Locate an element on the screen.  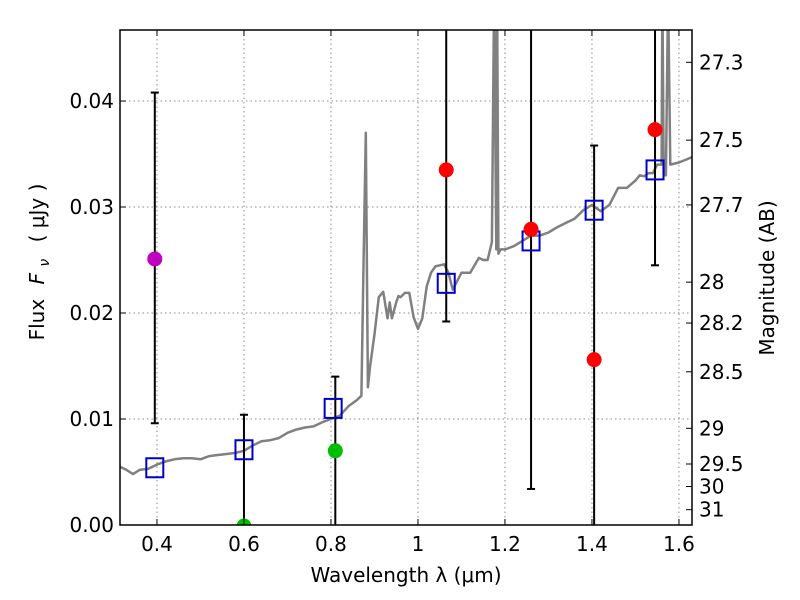
y-axis-label-prefix: Flux is located at coordinates (37, 320).